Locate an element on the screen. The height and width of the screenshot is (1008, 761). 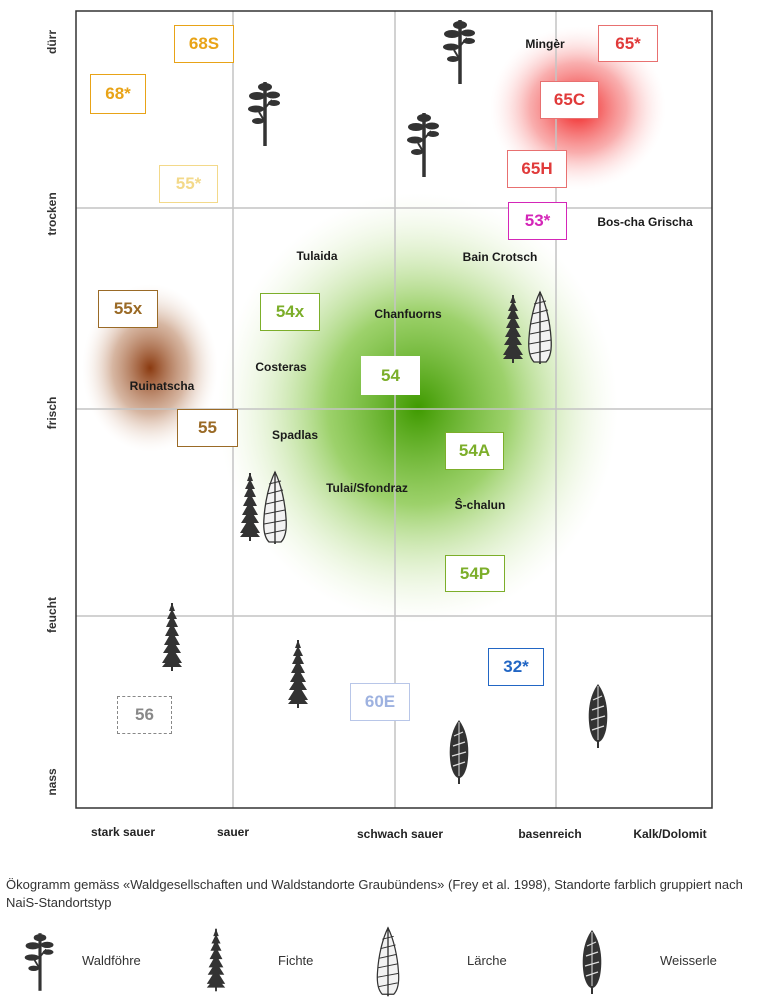
code-65c: 65C is located at coordinates (569, 100).